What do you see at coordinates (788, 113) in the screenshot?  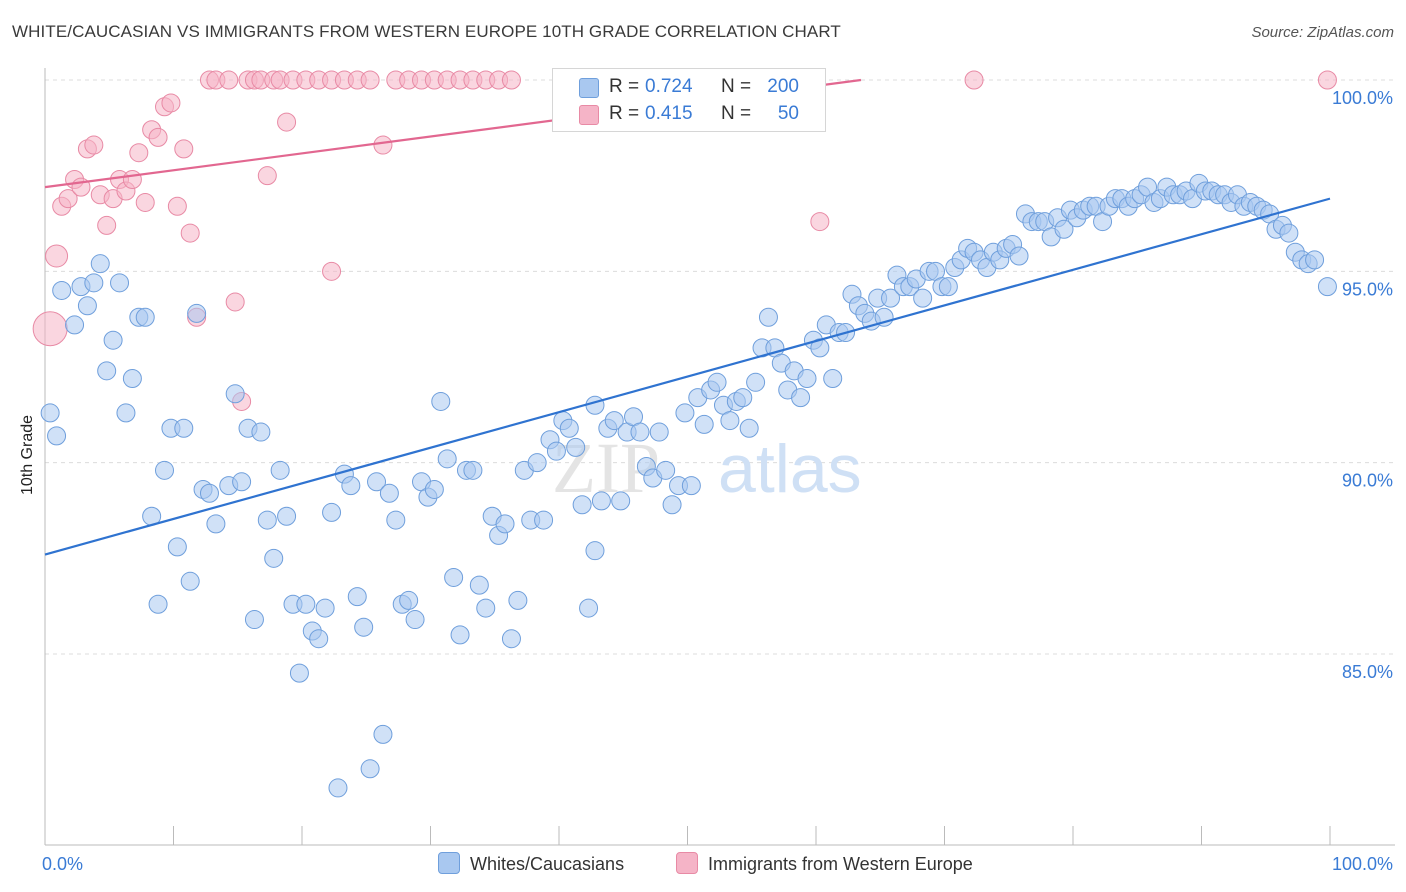 I see `legend-n-value: 50` at bounding box center [788, 113].